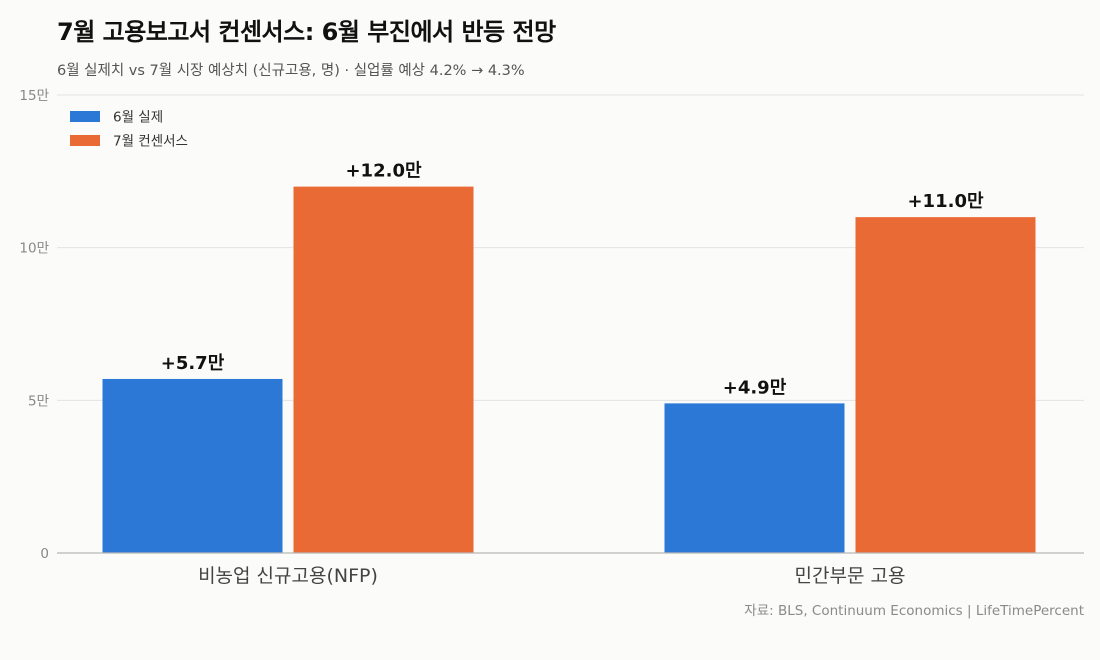  What do you see at coordinates (383, 171) in the screenshot?
I see `bar-value-label: +12.0만` at bounding box center [383, 171].